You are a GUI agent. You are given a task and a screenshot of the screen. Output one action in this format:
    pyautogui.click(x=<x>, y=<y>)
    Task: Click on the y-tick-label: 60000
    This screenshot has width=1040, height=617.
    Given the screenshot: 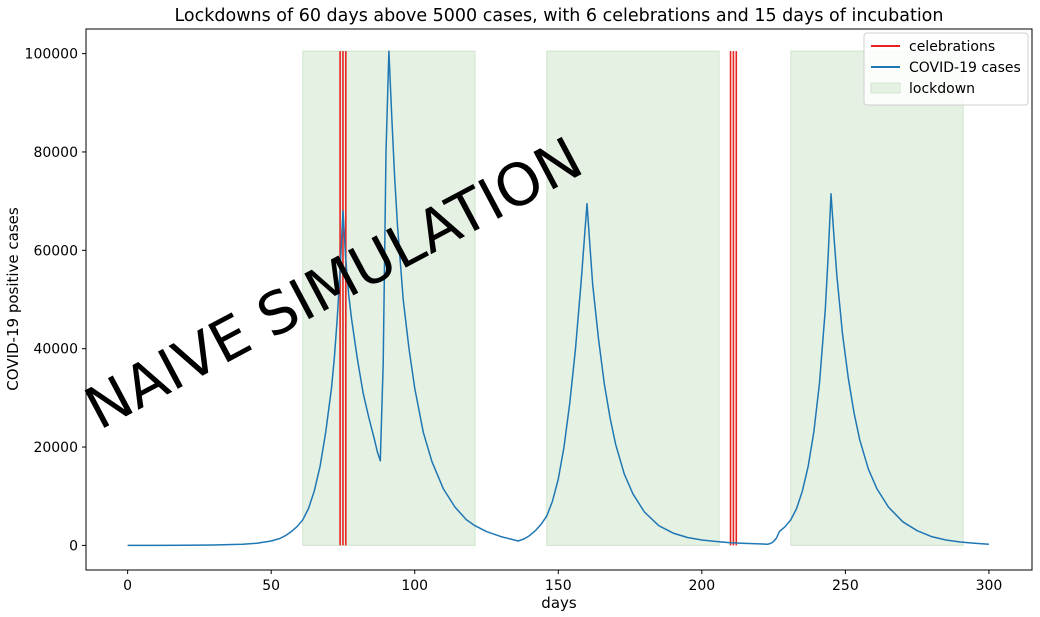 What is the action you would take?
    pyautogui.click(x=55, y=251)
    